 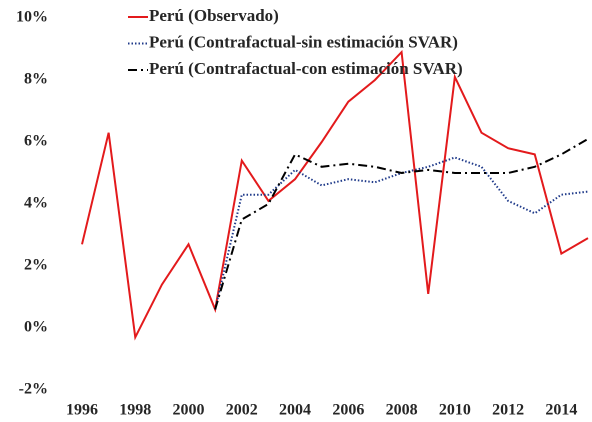 I want to click on x-tick-label: 2008, so click(x=402, y=410).